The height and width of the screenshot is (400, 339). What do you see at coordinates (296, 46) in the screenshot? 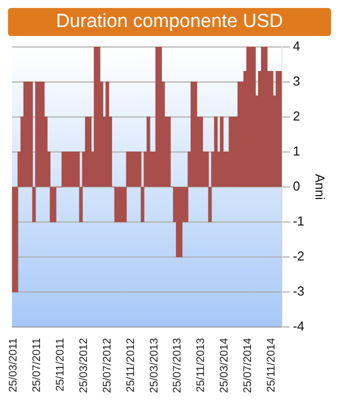
I see `y-tick-label: 4` at bounding box center [296, 46].